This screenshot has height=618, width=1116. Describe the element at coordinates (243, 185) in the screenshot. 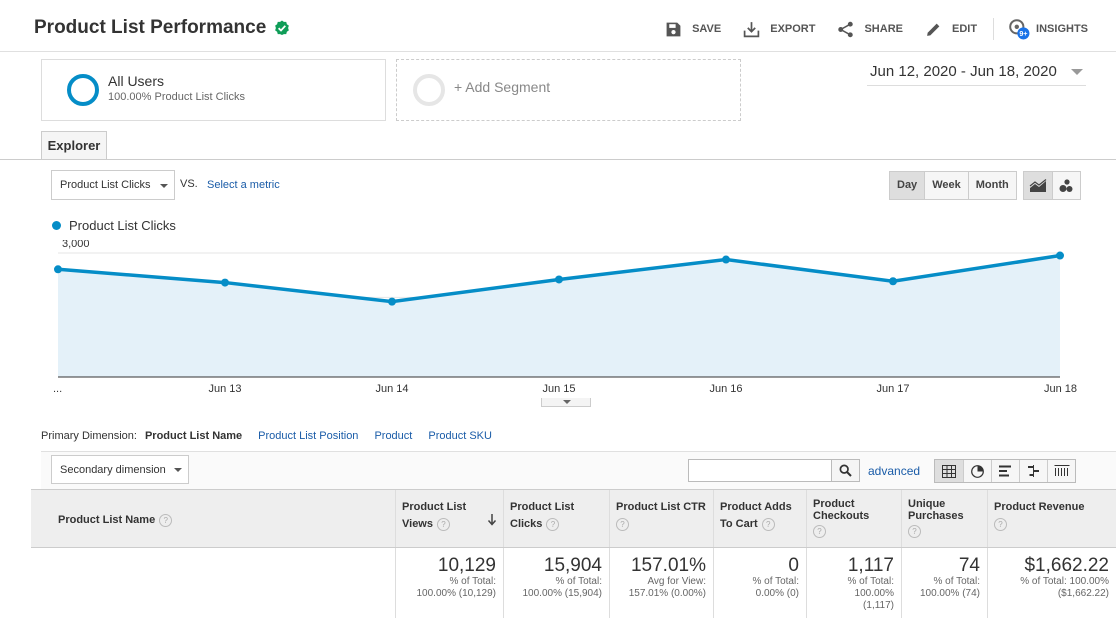

I see `select-metric-link: Select a metric` at that location.